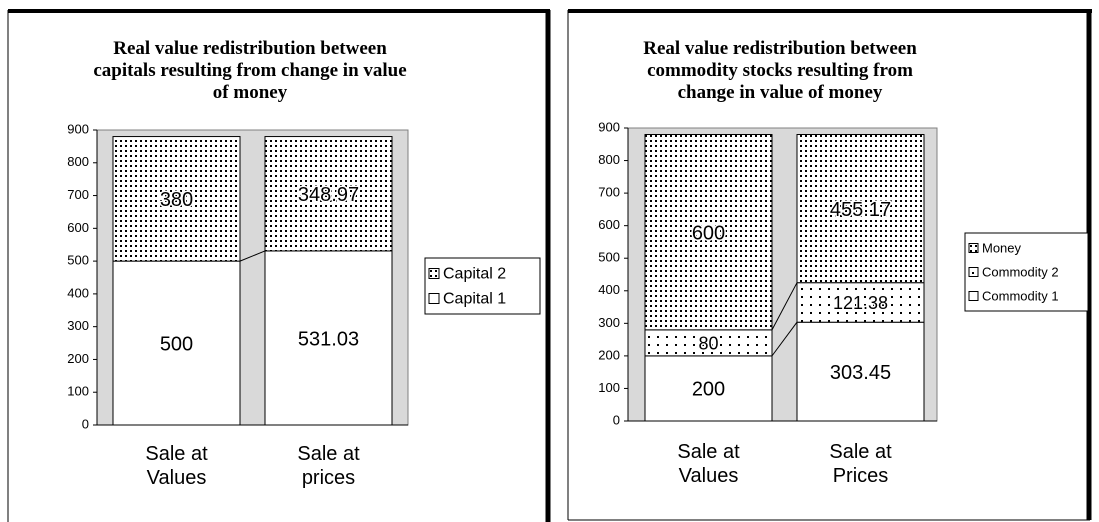 The height and width of the screenshot is (522, 1099). I want to click on data-label: 80, so click(708, 344).